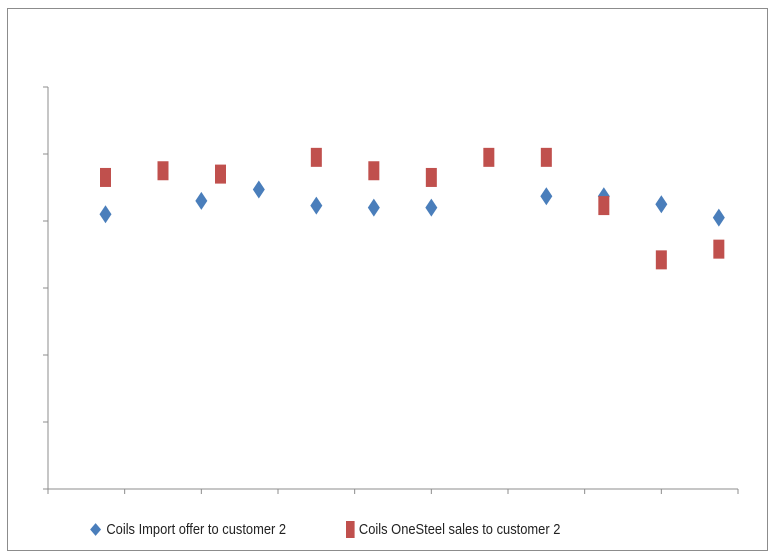 This screenshot has width=770, height=553. Describe the element at coordinates (96, 529) in the screenshot. I see `legend-diamond-marker` at that location.